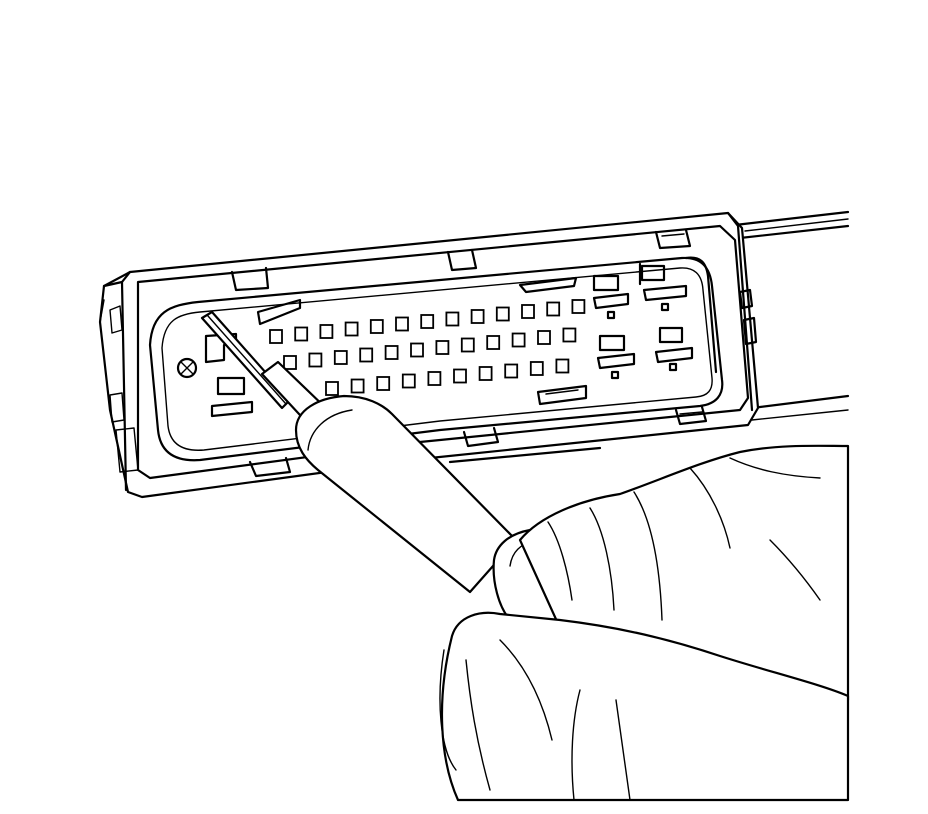  What do you see at coordinates (655, 318) in the screenshot?
I see `power-cavities` at bounding box center [655, 318].